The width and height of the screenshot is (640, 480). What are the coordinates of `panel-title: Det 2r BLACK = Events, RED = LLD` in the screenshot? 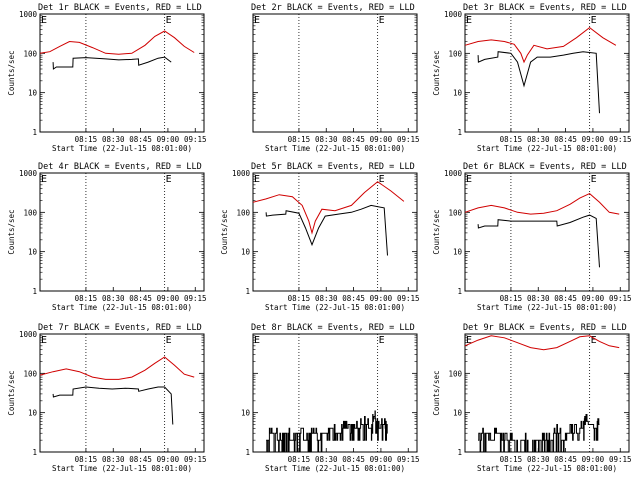 It's located at (333, 8).